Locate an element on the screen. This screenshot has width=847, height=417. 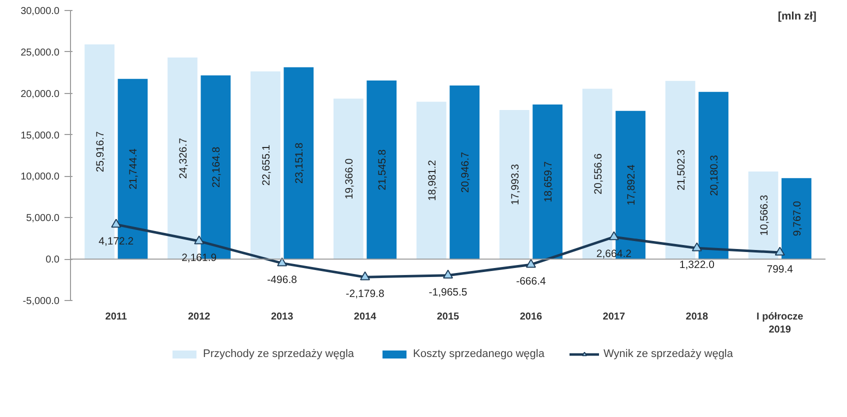
data-label: 17,892.4 is located at coordinates (632, 185).